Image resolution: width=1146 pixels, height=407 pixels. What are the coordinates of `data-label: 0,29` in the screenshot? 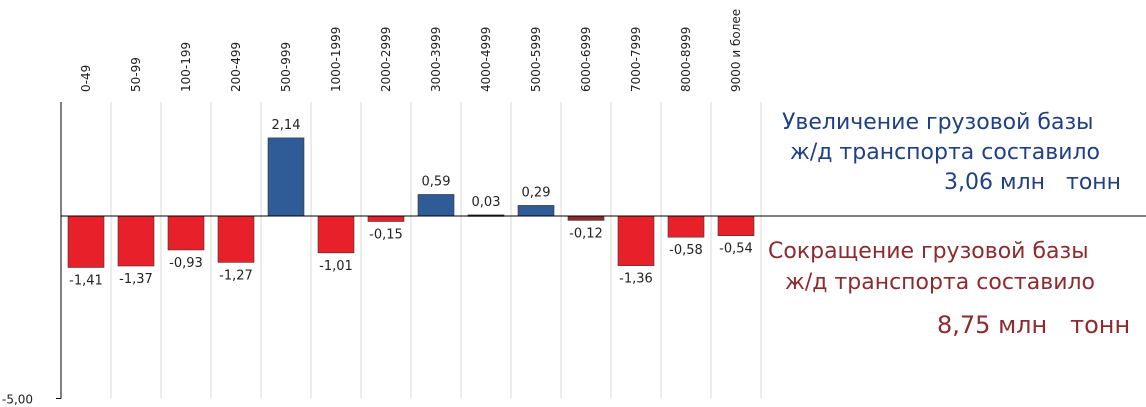 It's located at (536, 192).